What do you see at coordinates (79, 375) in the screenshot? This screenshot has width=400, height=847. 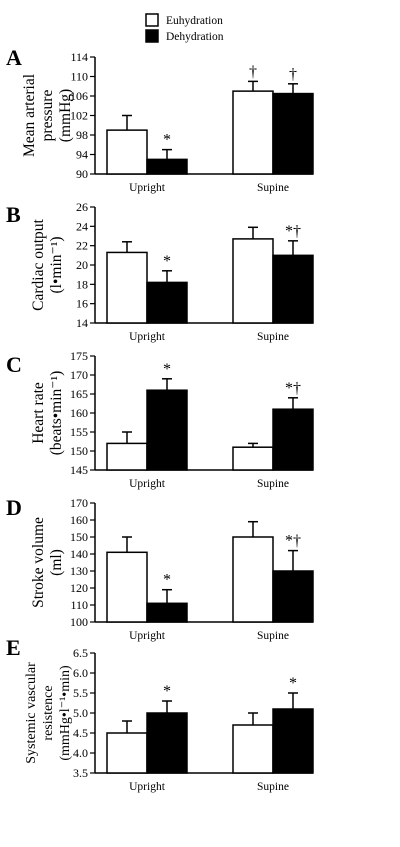 I see `y-tick-label: 170` at bounding box center [79, 375].